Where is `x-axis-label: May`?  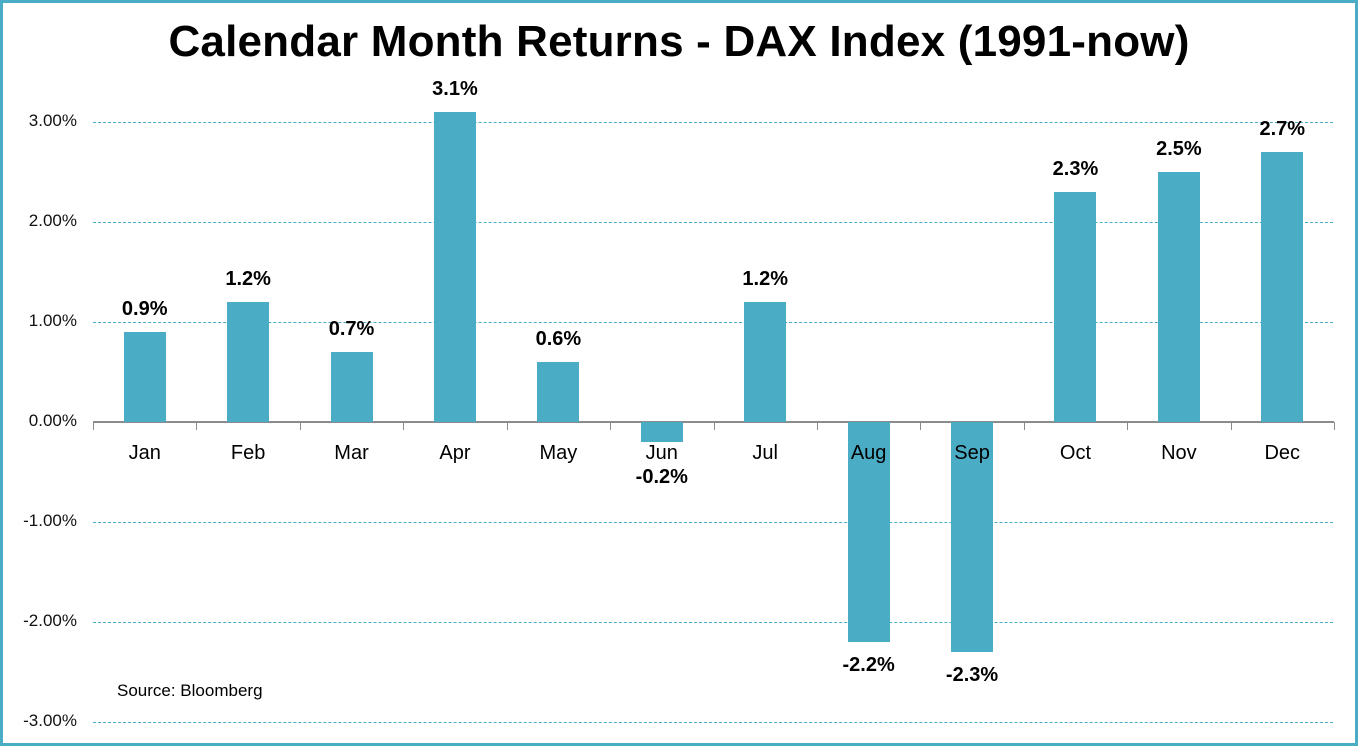
x-axis-label: May is located at coordinates (558, 453).